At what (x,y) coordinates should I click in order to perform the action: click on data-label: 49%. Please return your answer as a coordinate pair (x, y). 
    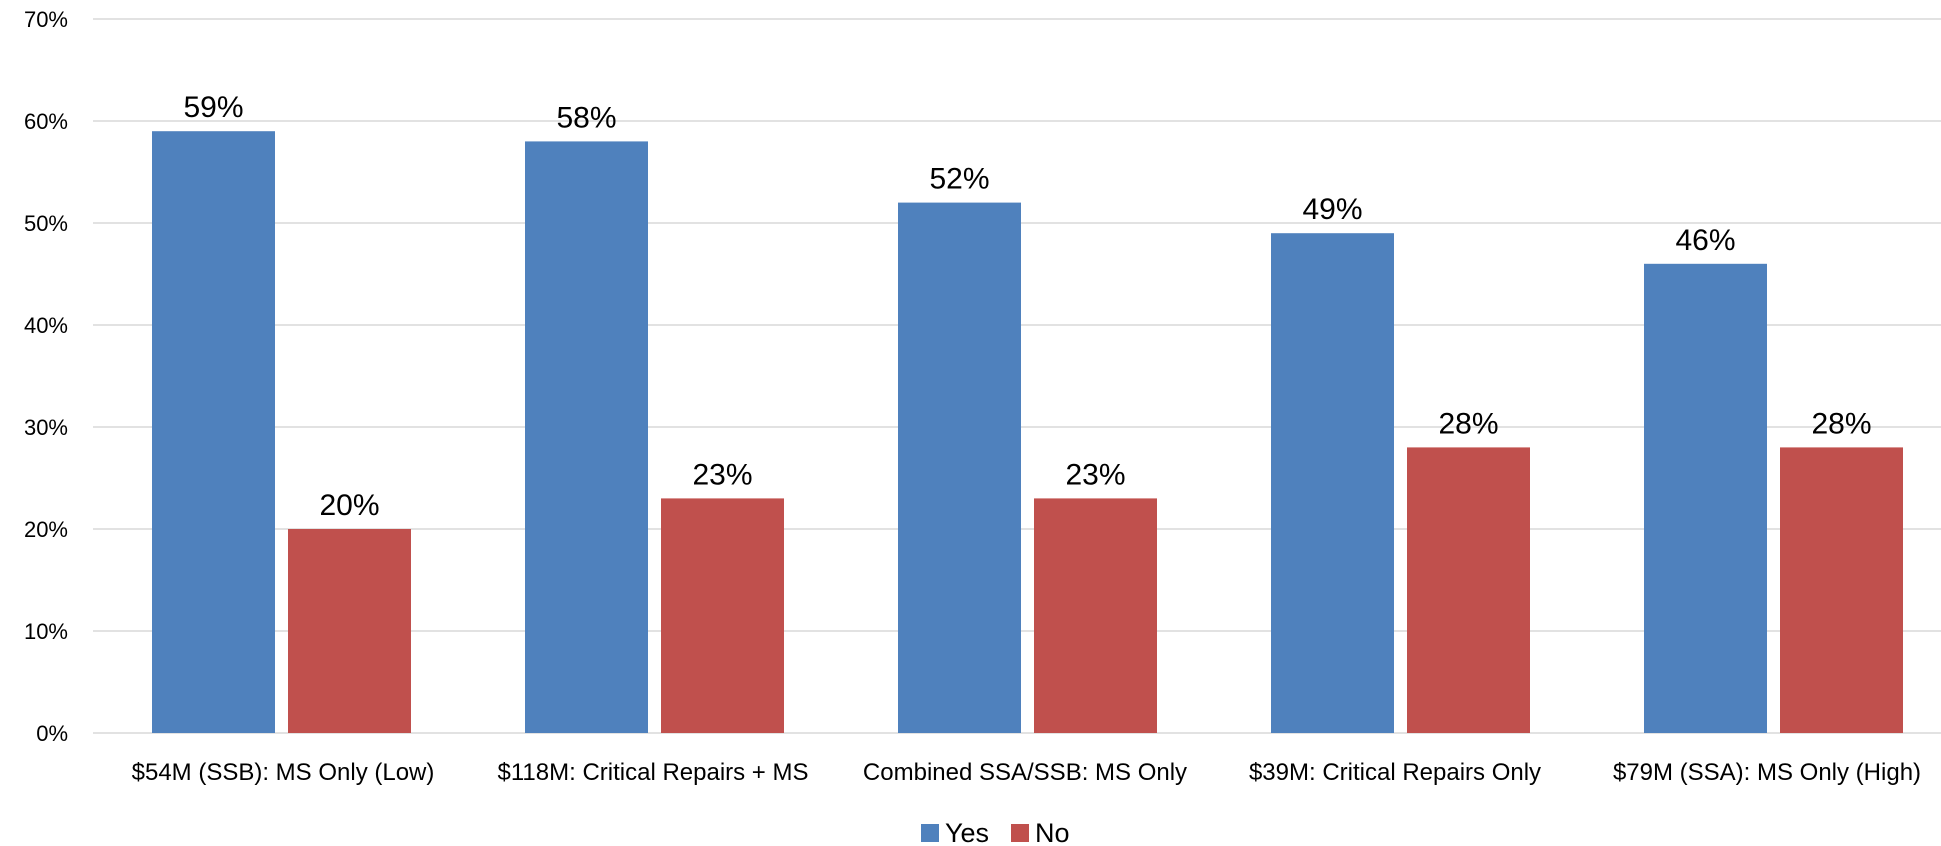
    Looking at the image, I should click on (1332, 209).